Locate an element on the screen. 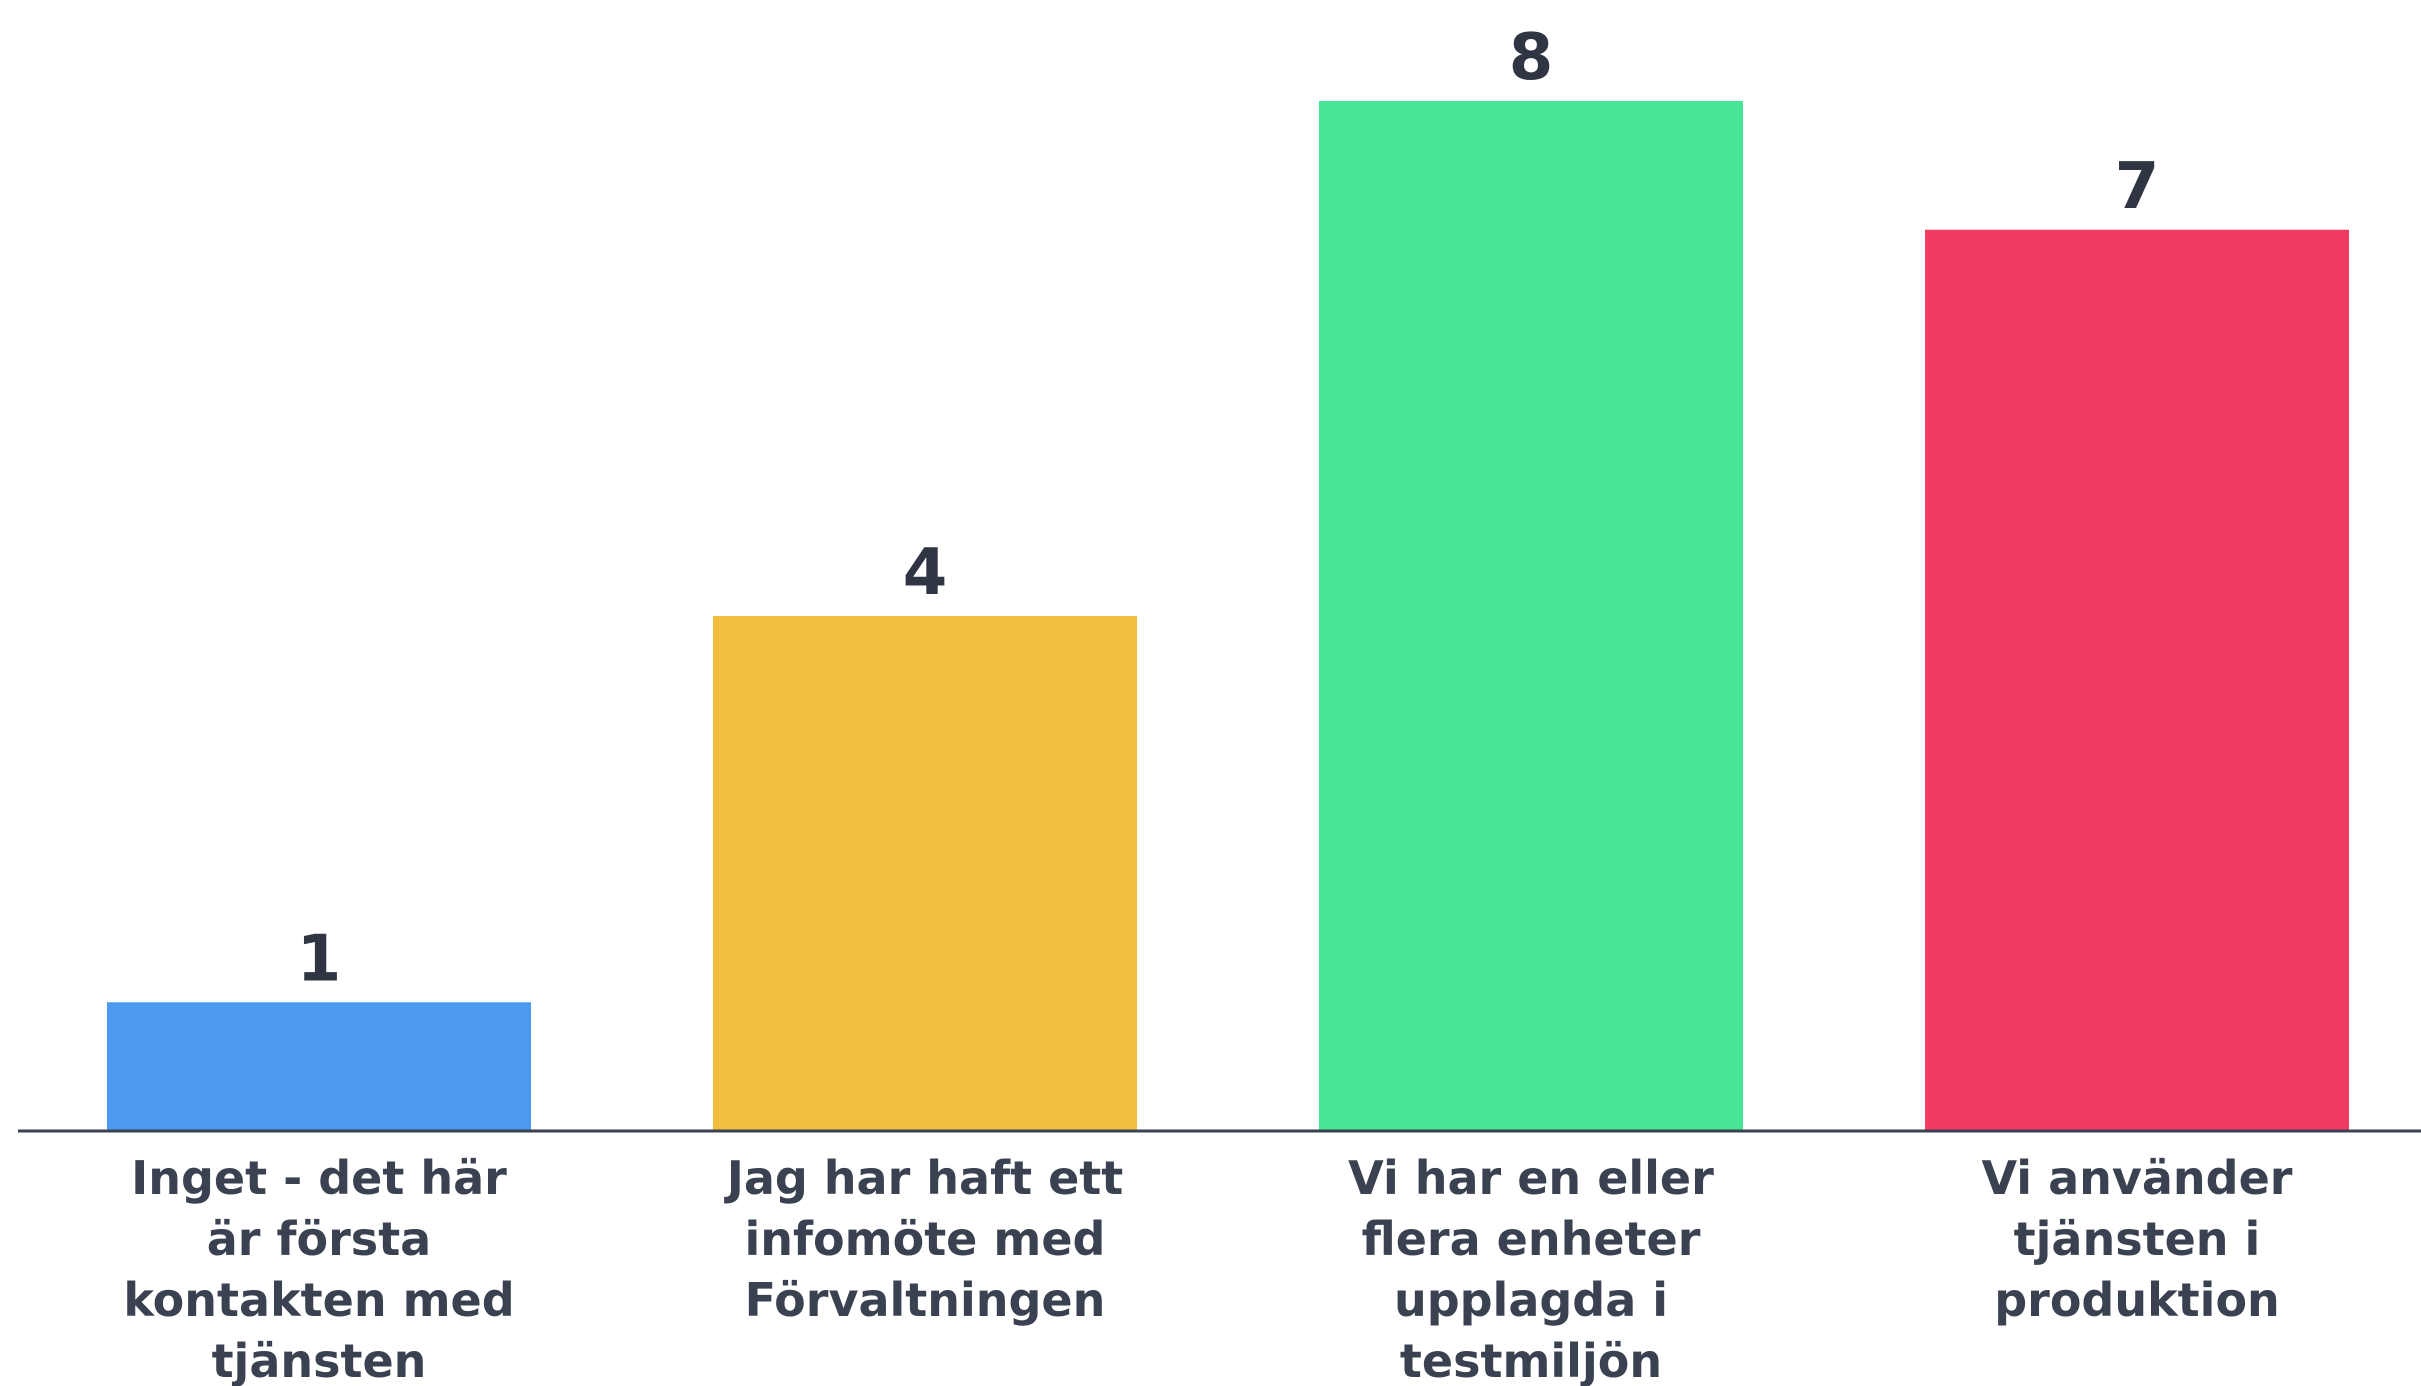 The width and height of the screenshot is (2421, 1386). value-label-3: 8 is located at coordinates (1531, 58).